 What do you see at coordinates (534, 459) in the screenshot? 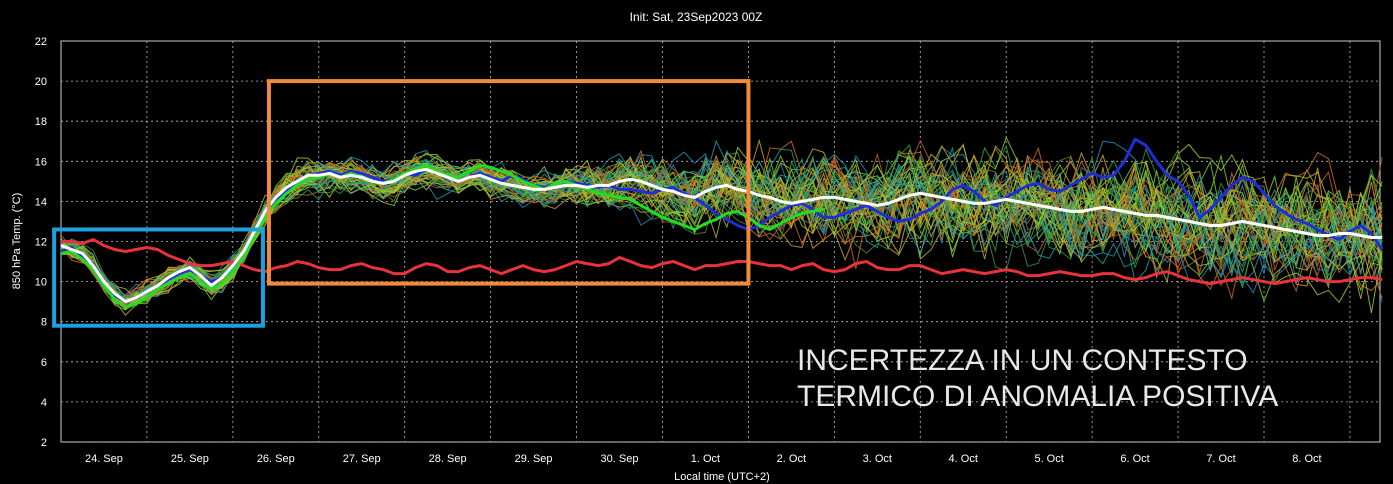
I see `x-tick-label: 29. Sep` at bounding box center [534, 459].